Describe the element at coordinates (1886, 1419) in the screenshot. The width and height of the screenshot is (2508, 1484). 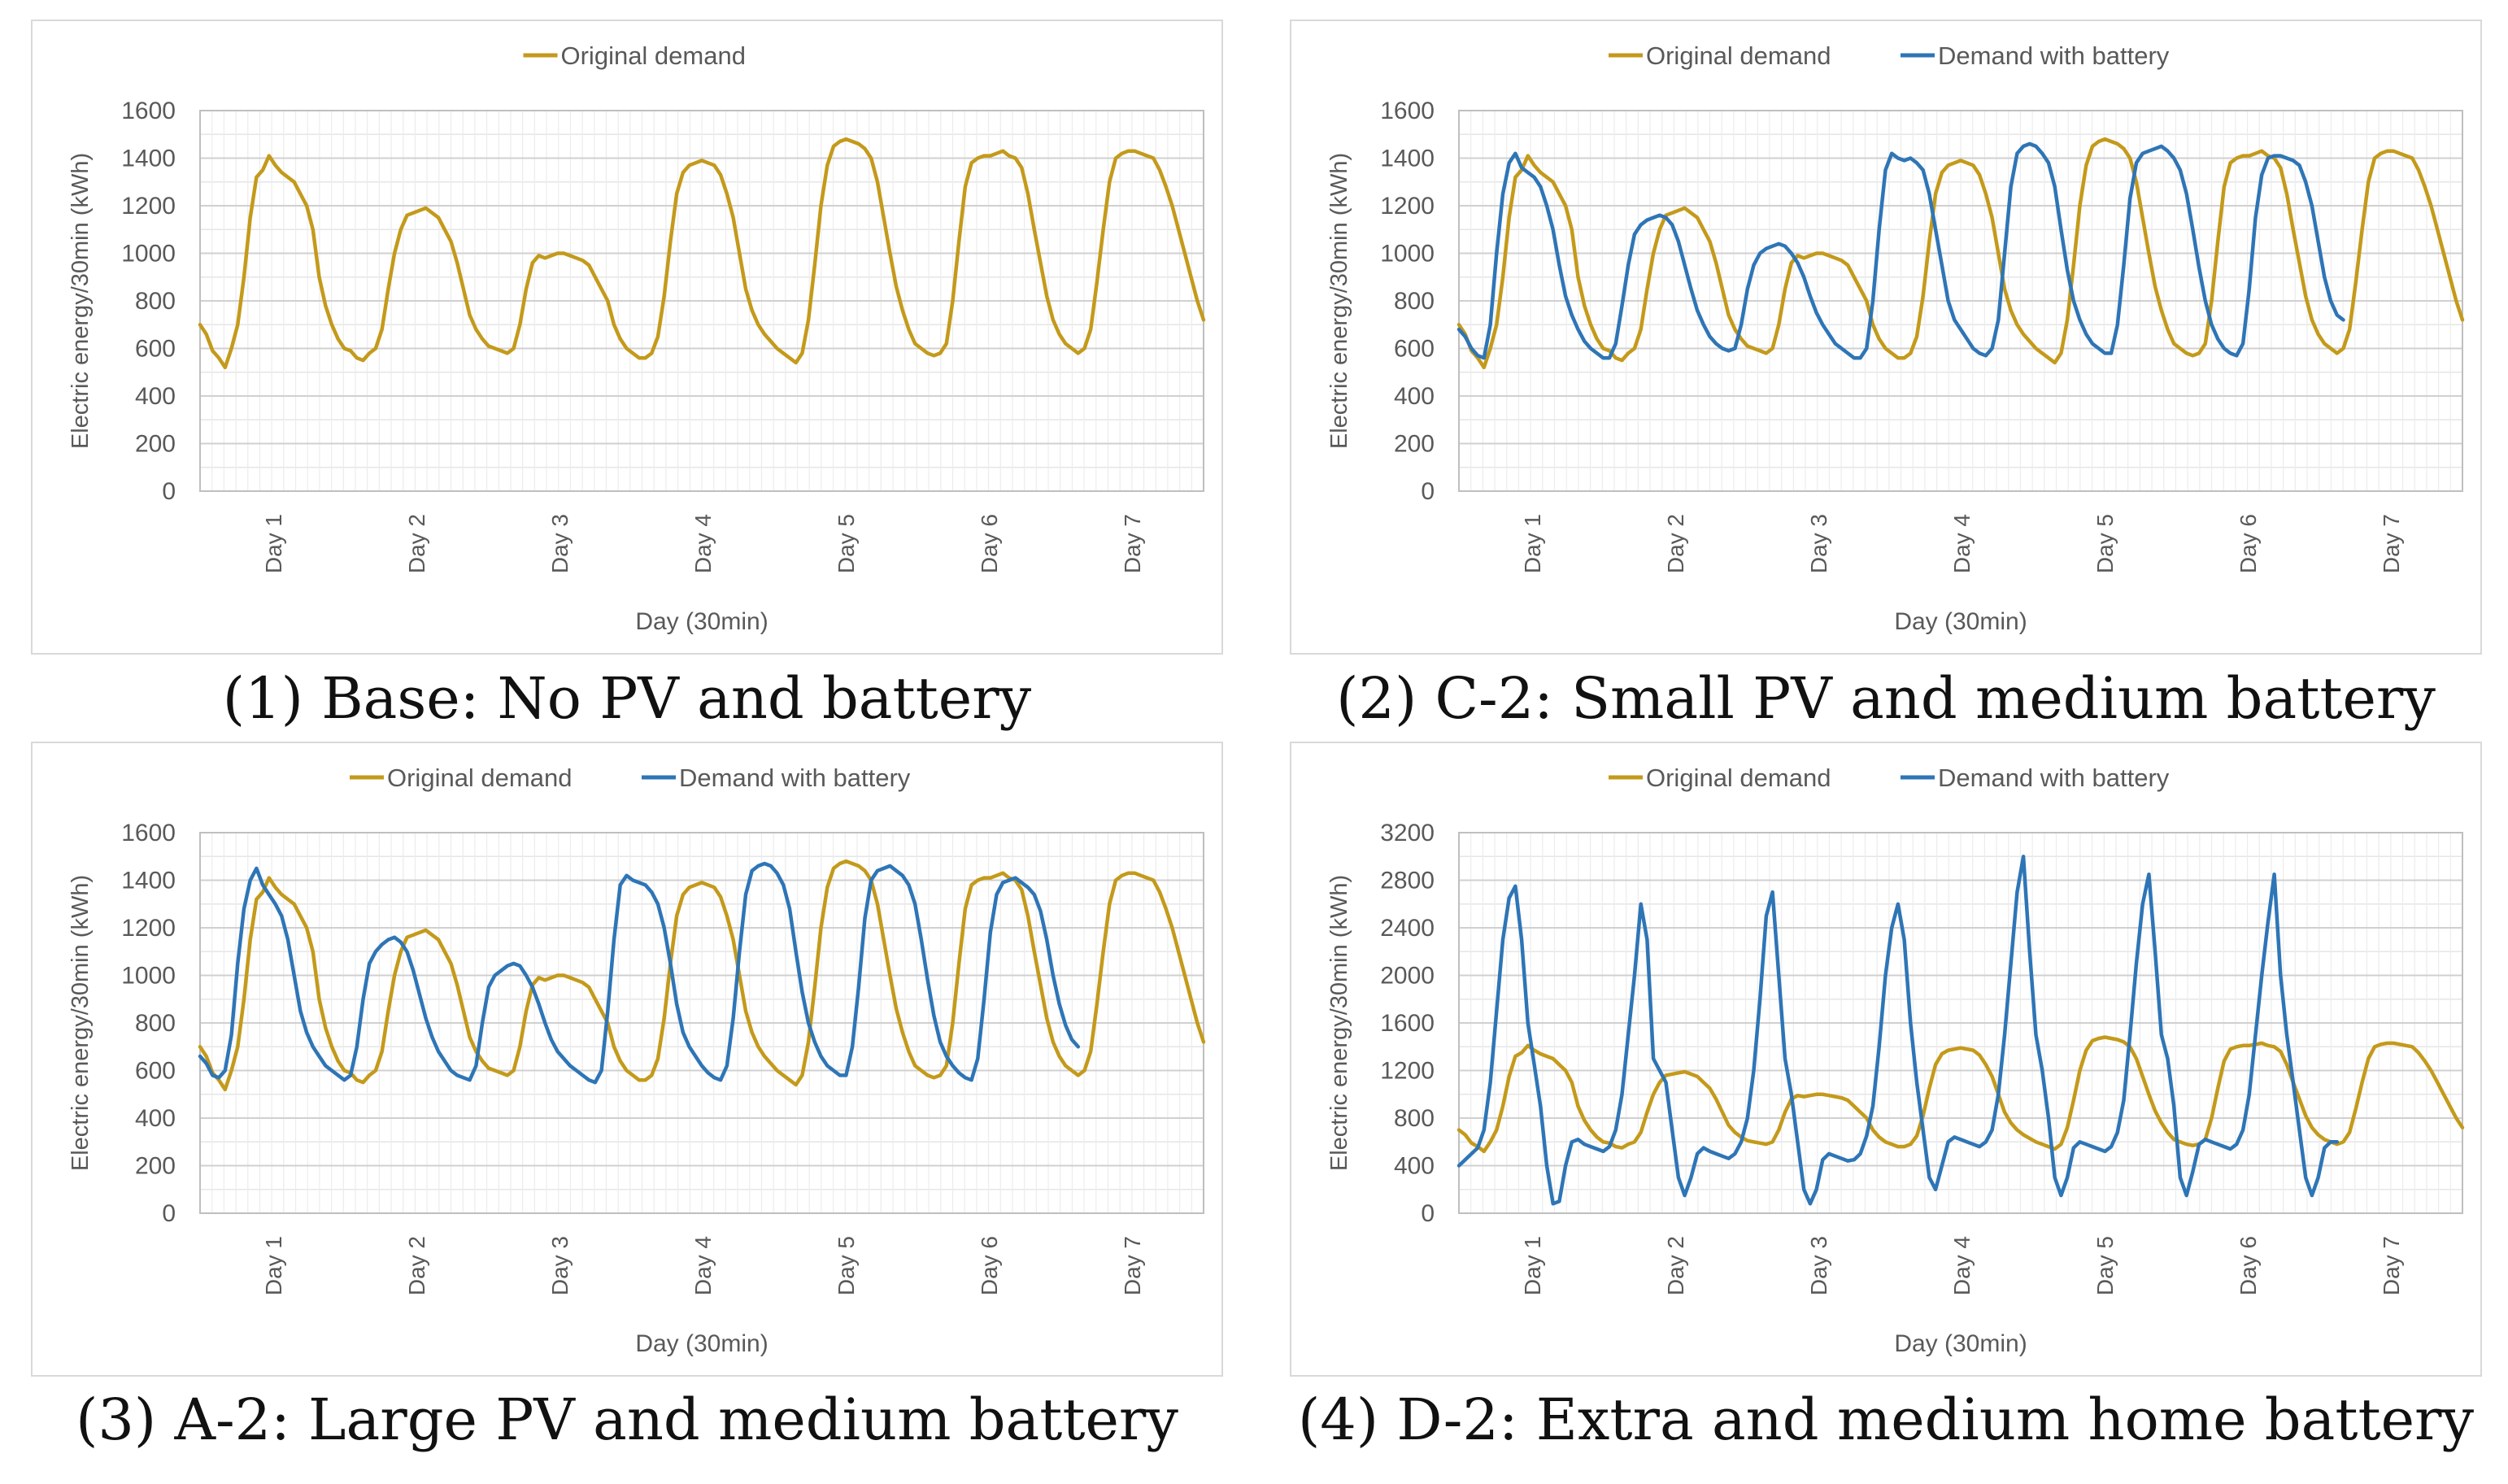
I see `caption-d2: (4) D-2: Extra and medium home battery` at that location.